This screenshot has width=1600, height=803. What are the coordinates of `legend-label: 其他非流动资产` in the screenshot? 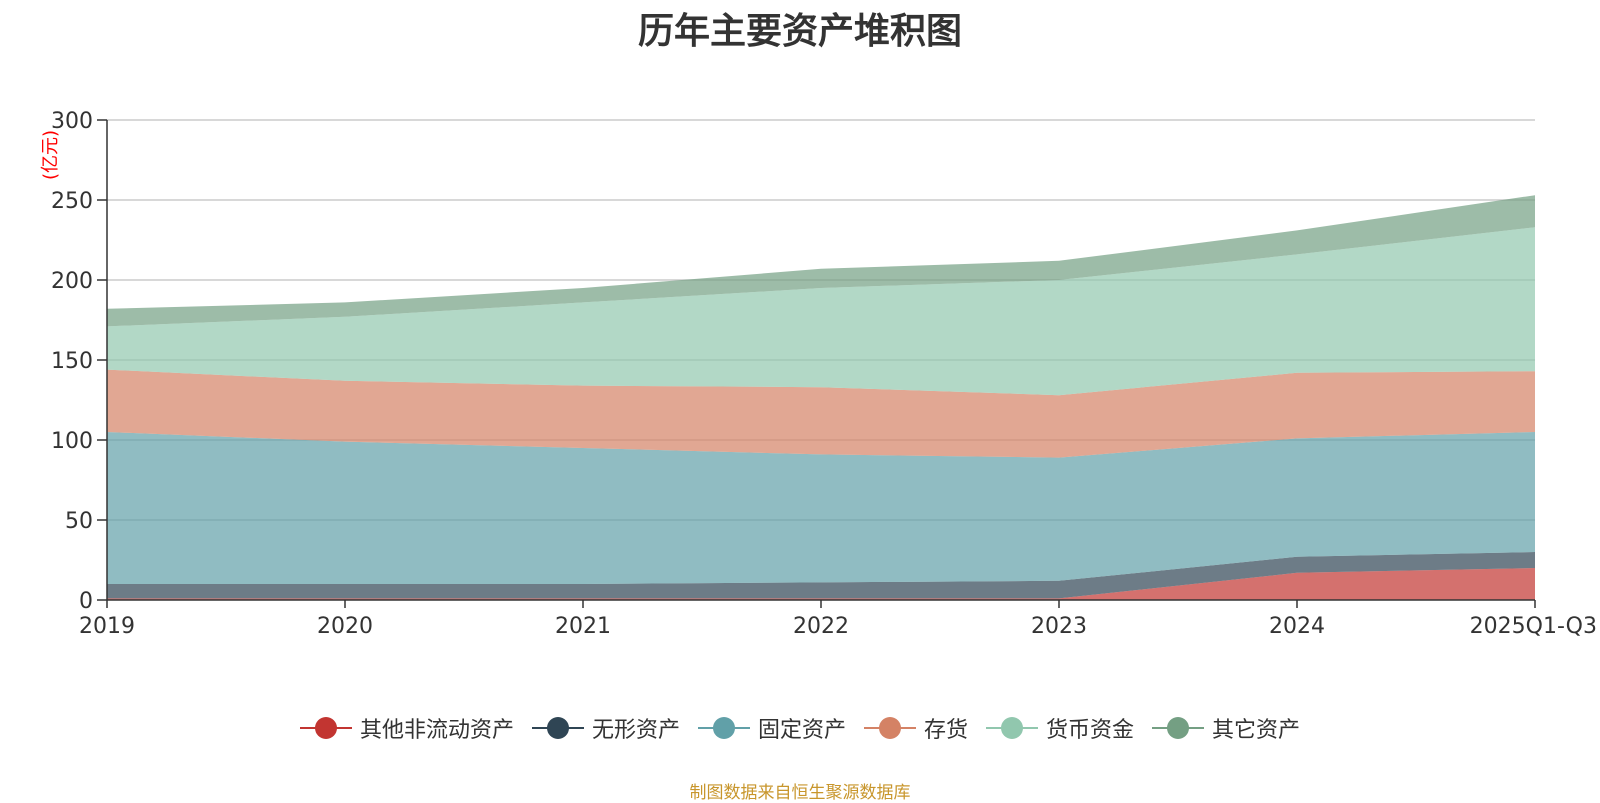 It's located at (436, 730).